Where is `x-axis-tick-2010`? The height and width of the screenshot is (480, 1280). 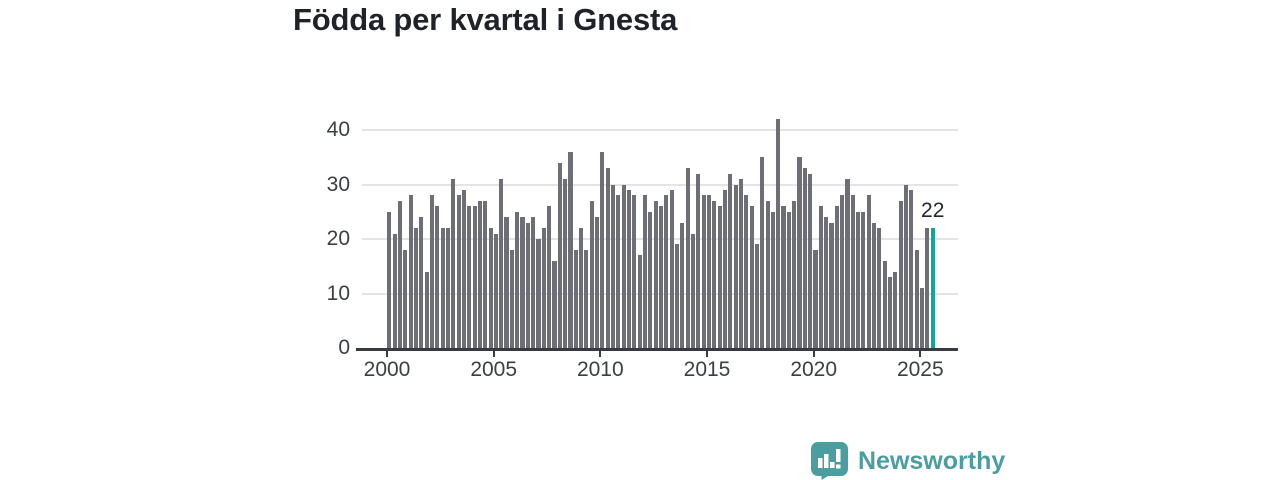 x-axis-tick-2010 is located at coordinates (600, 353).